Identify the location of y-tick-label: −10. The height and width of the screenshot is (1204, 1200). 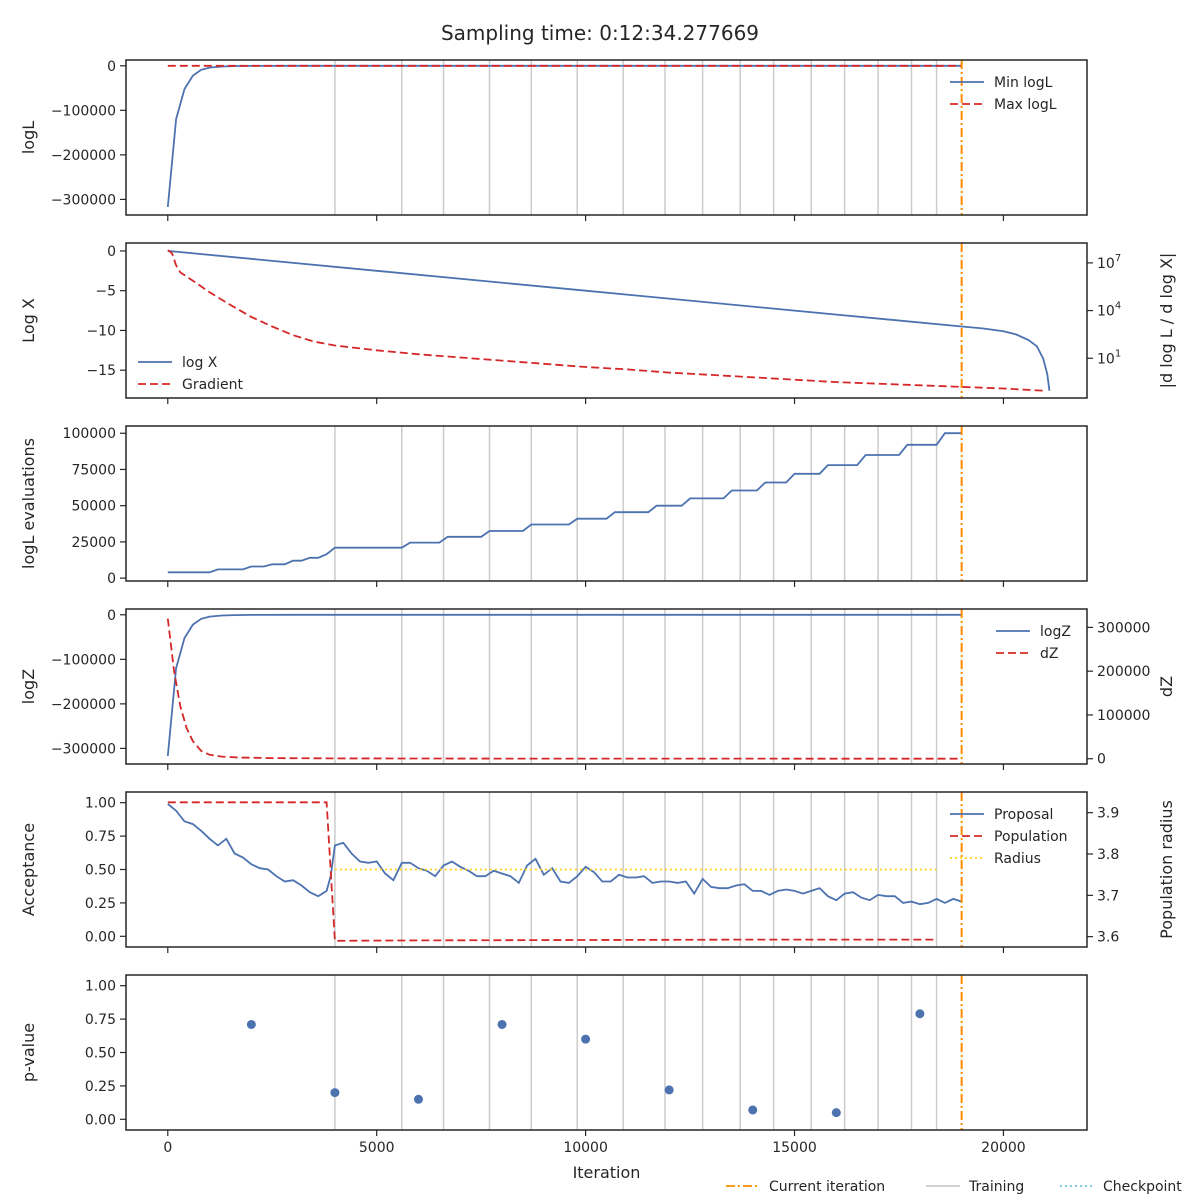
(101, 331).